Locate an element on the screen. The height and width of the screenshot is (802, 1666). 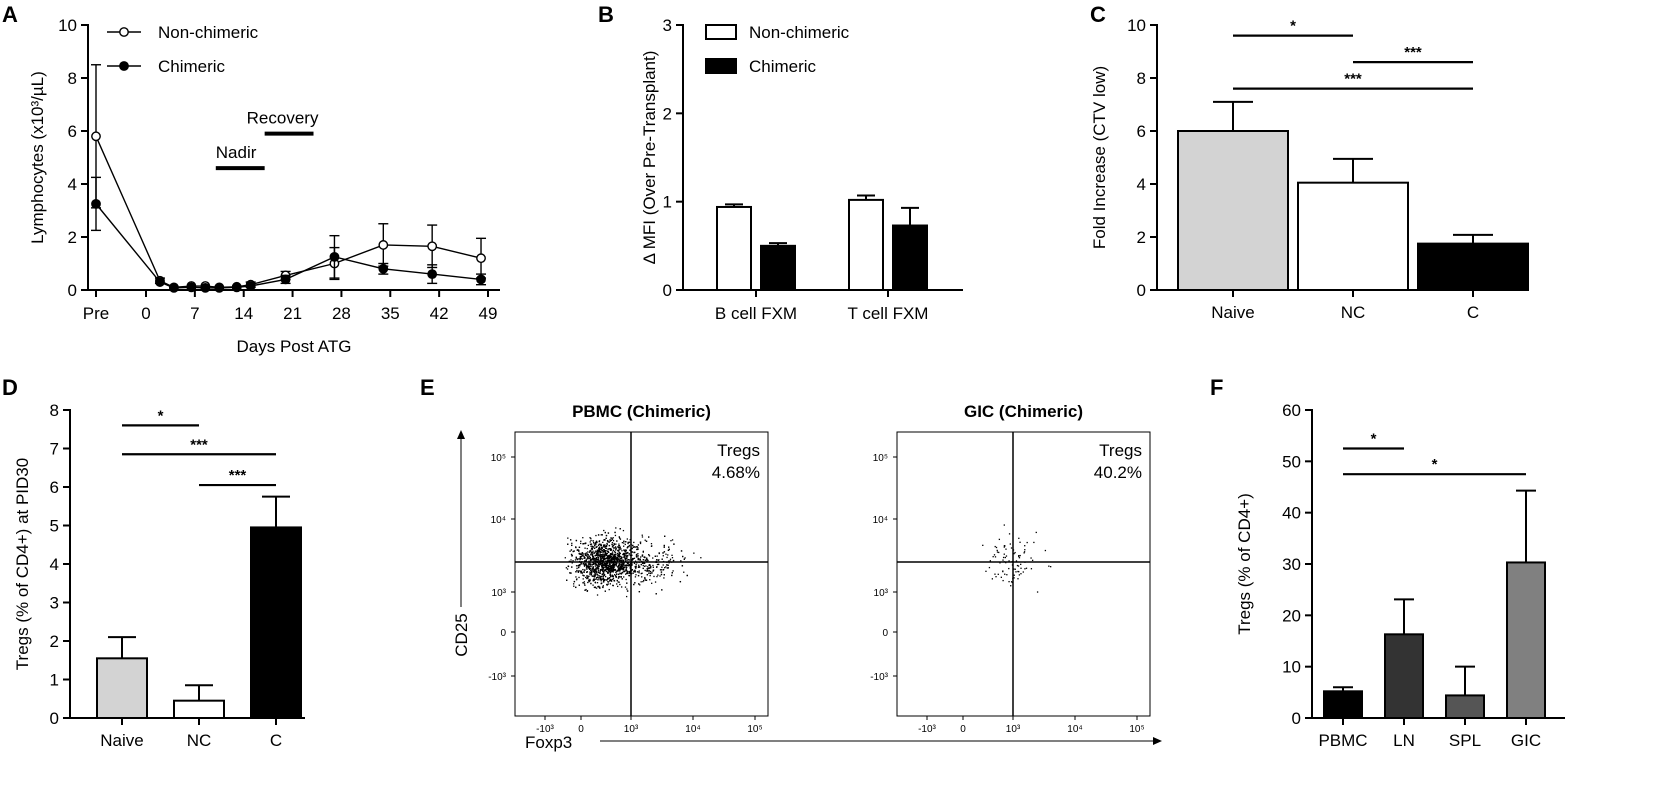
panel-e-plot-2-y-tick-label: 10³ is located at coordinates (881, 593).